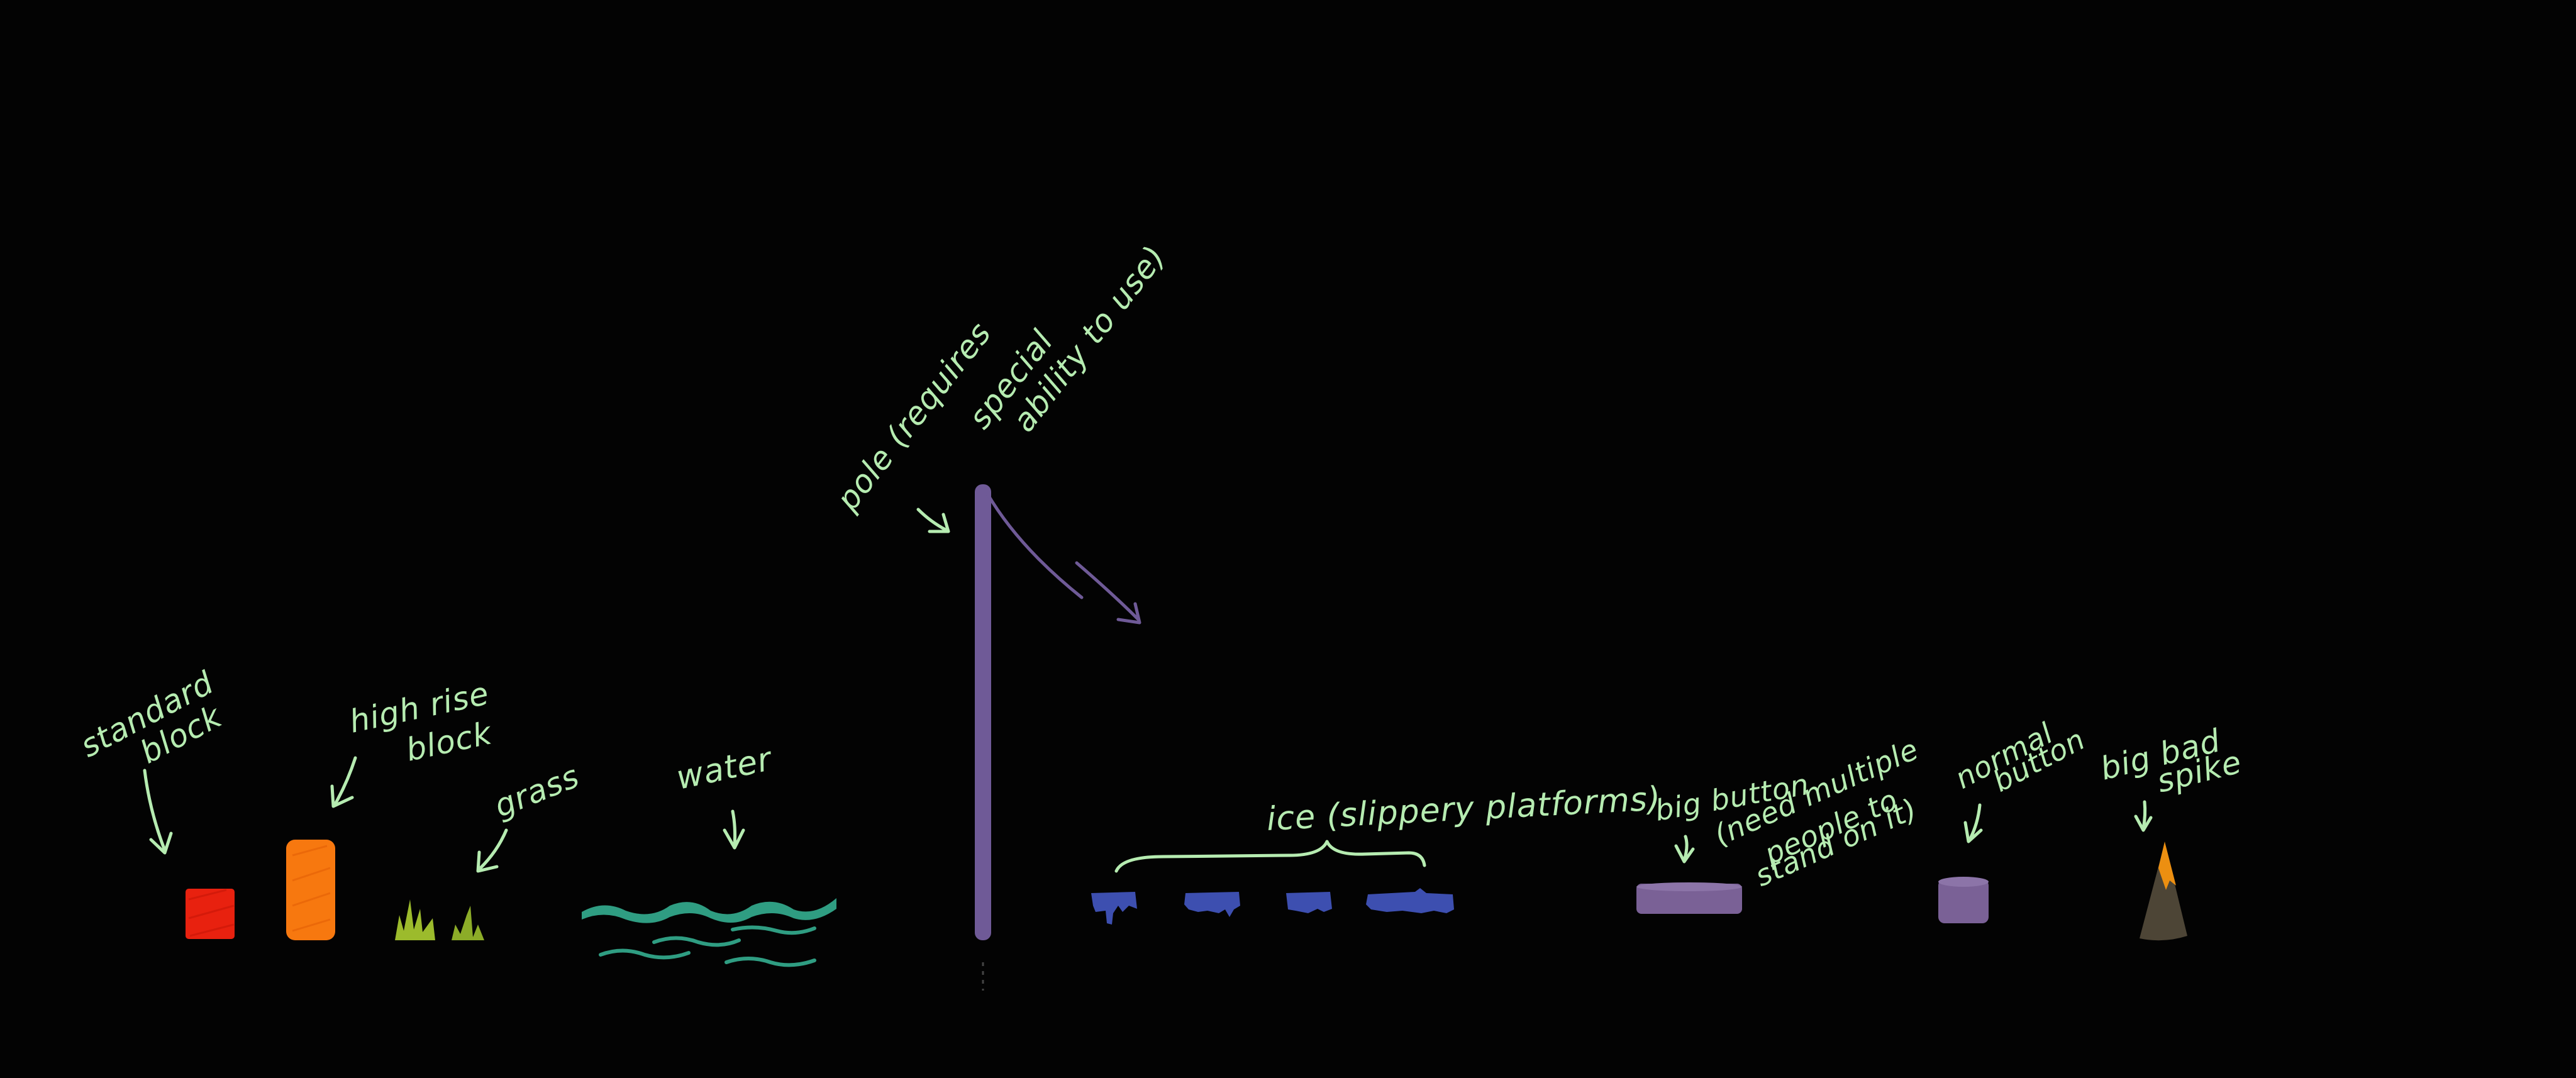 The width and height of the screenshot is (2576, 1078). I want to click on spike-tip, so click(2167, 866).